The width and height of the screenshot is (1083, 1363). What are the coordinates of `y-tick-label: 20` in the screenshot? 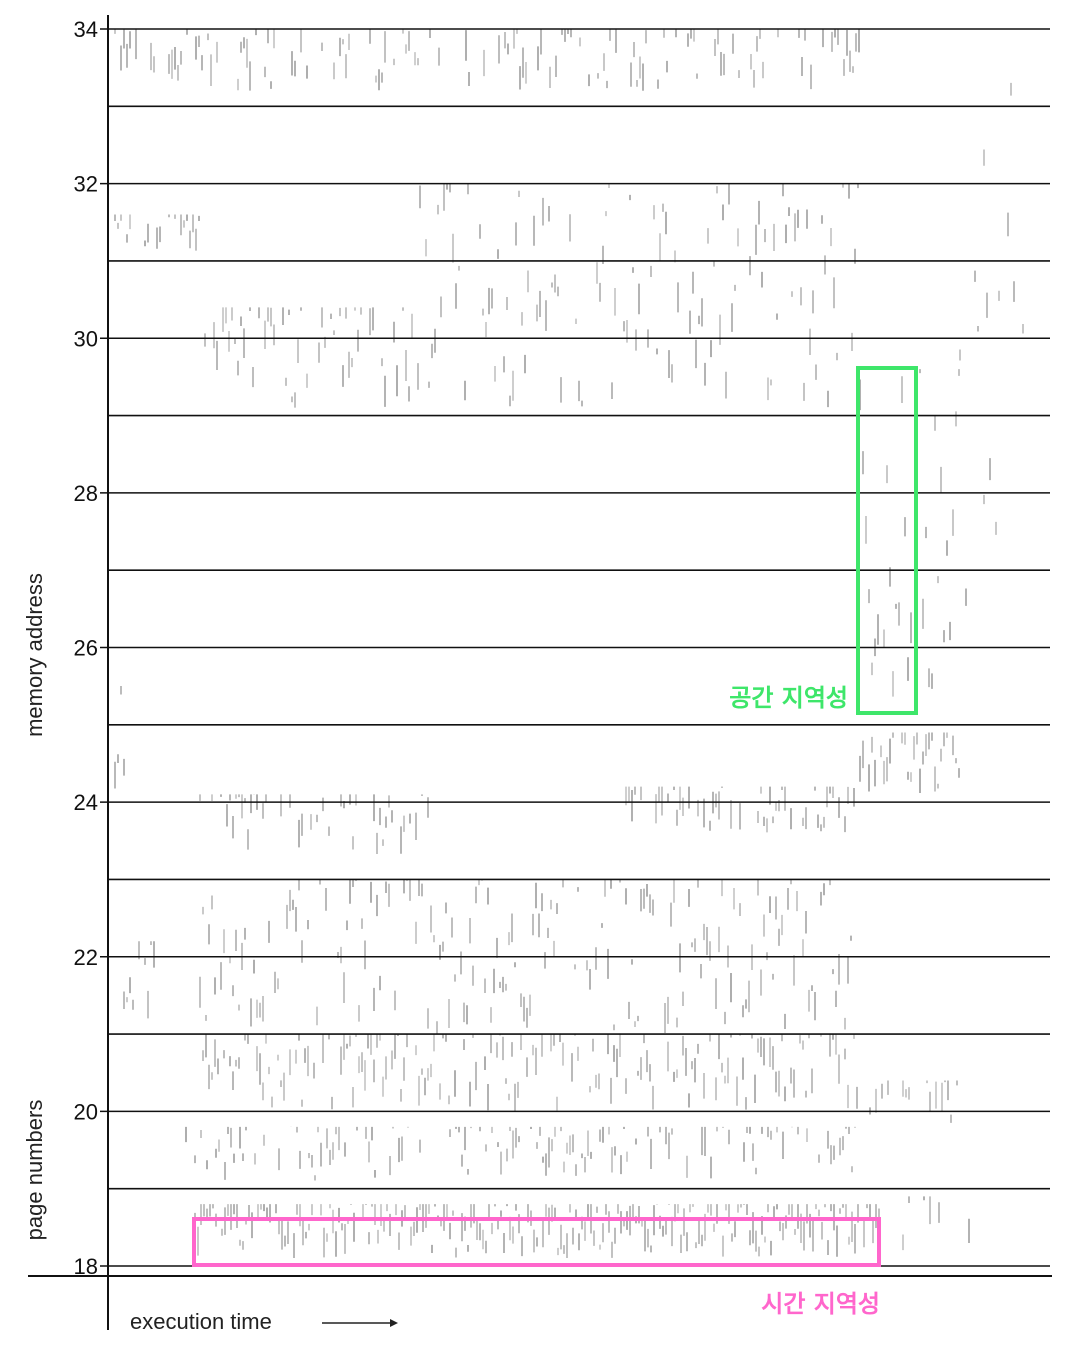 It's located at (86, 1111).